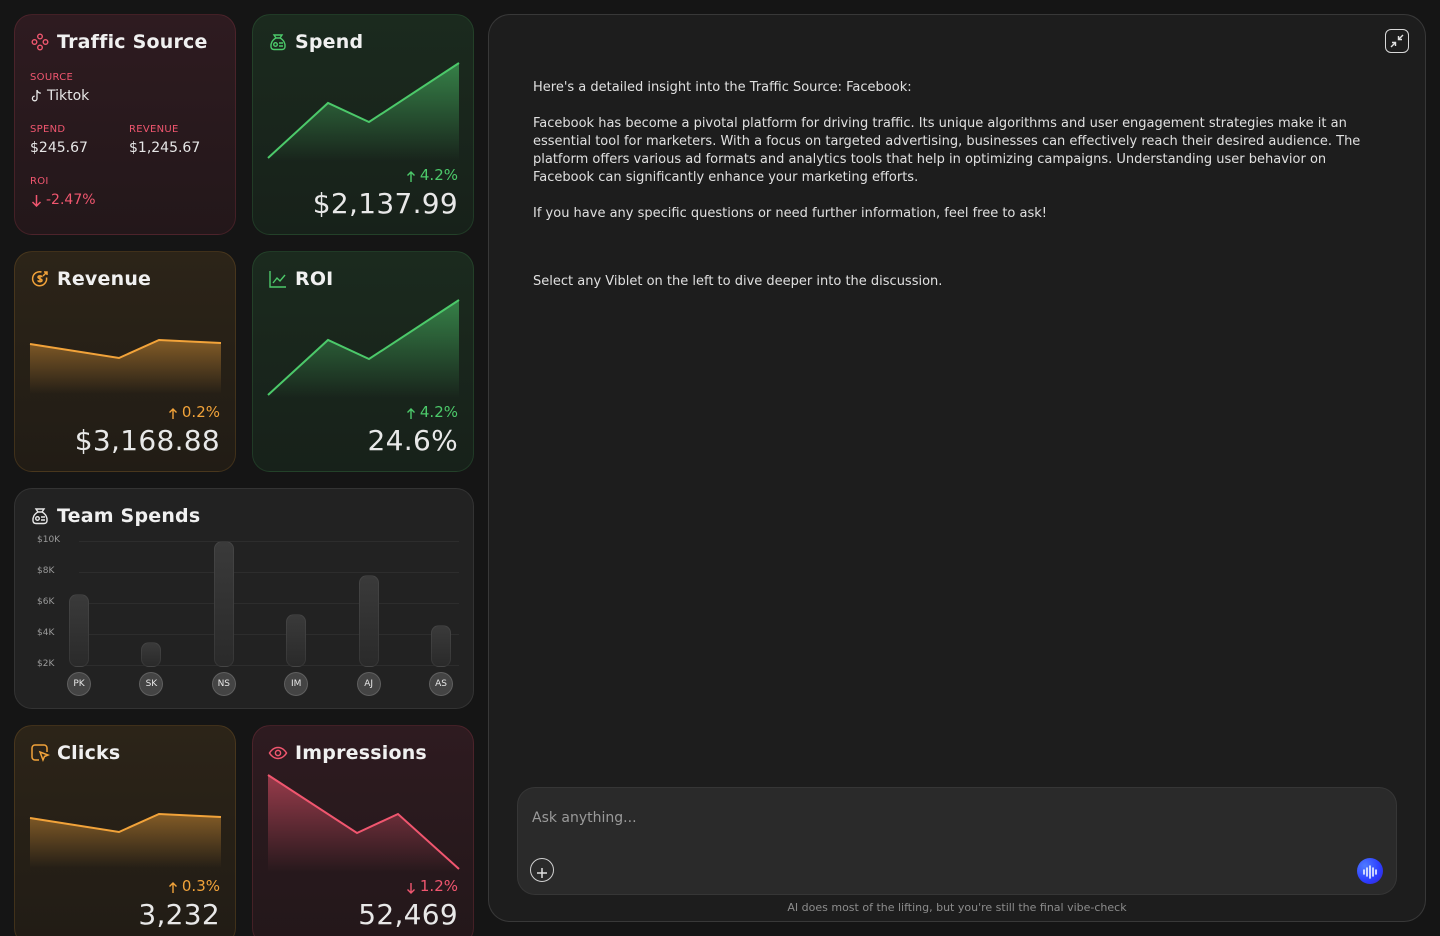  Describe the element at coordinates (200, 412) in the screenshot. I see `revenue-change-value: 0.2%` at that location.